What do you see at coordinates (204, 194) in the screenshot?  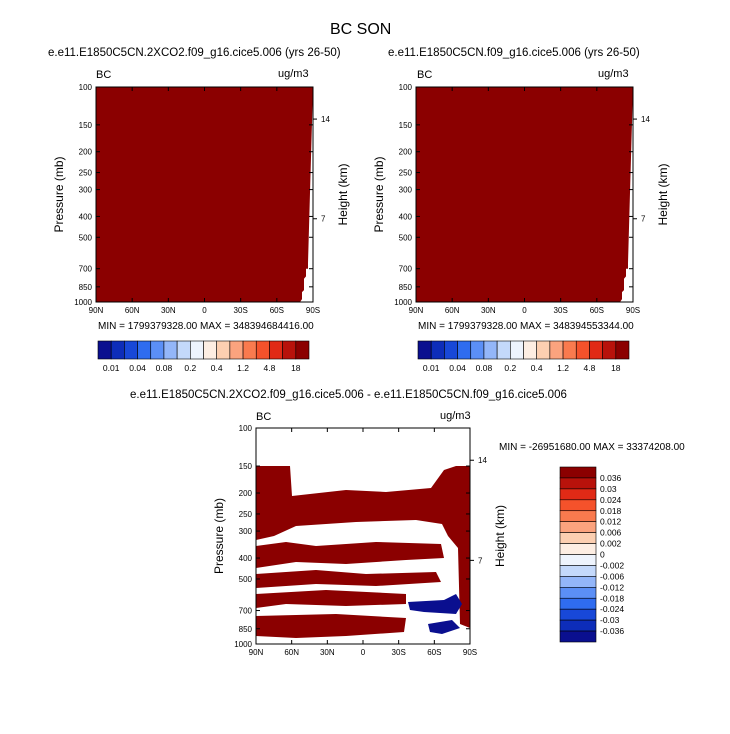 I see `left-chart-contour-fill` at bounding box center [204, 194].